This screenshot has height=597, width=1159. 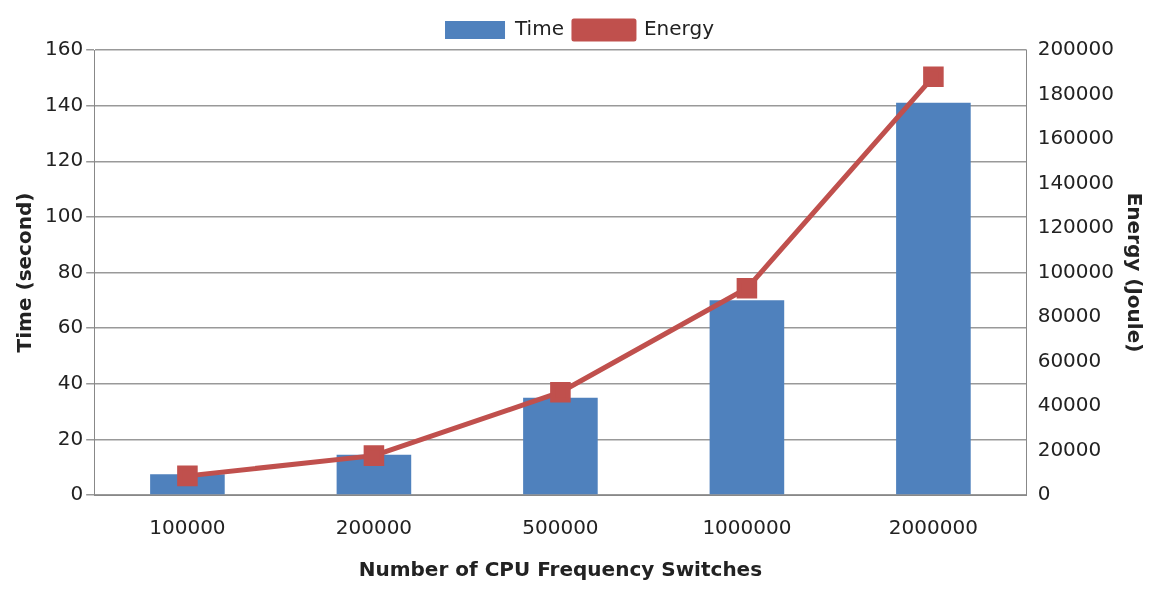 What do you see at coordinates (1069, 404) in the screenshot?
I see `y2-tick-label: 40000` at bounding box center [1069, 404].